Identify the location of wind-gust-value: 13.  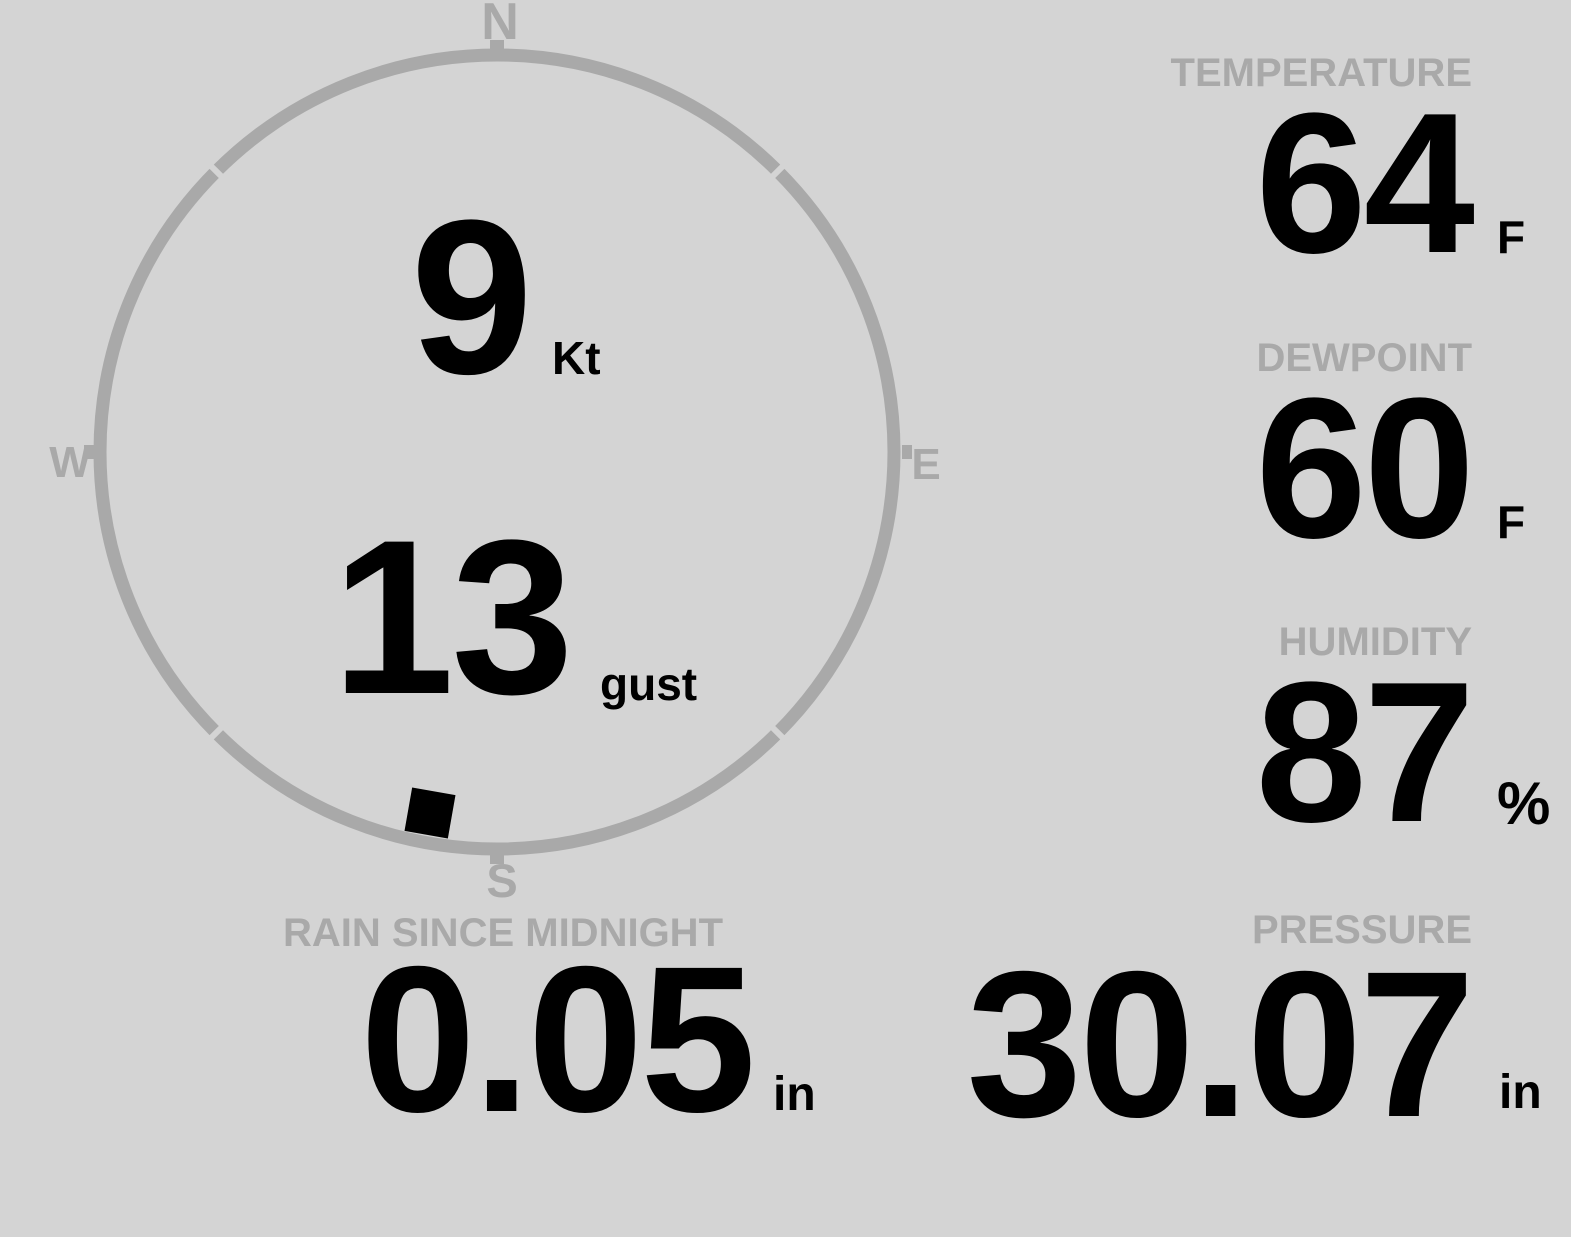
(453, 617).